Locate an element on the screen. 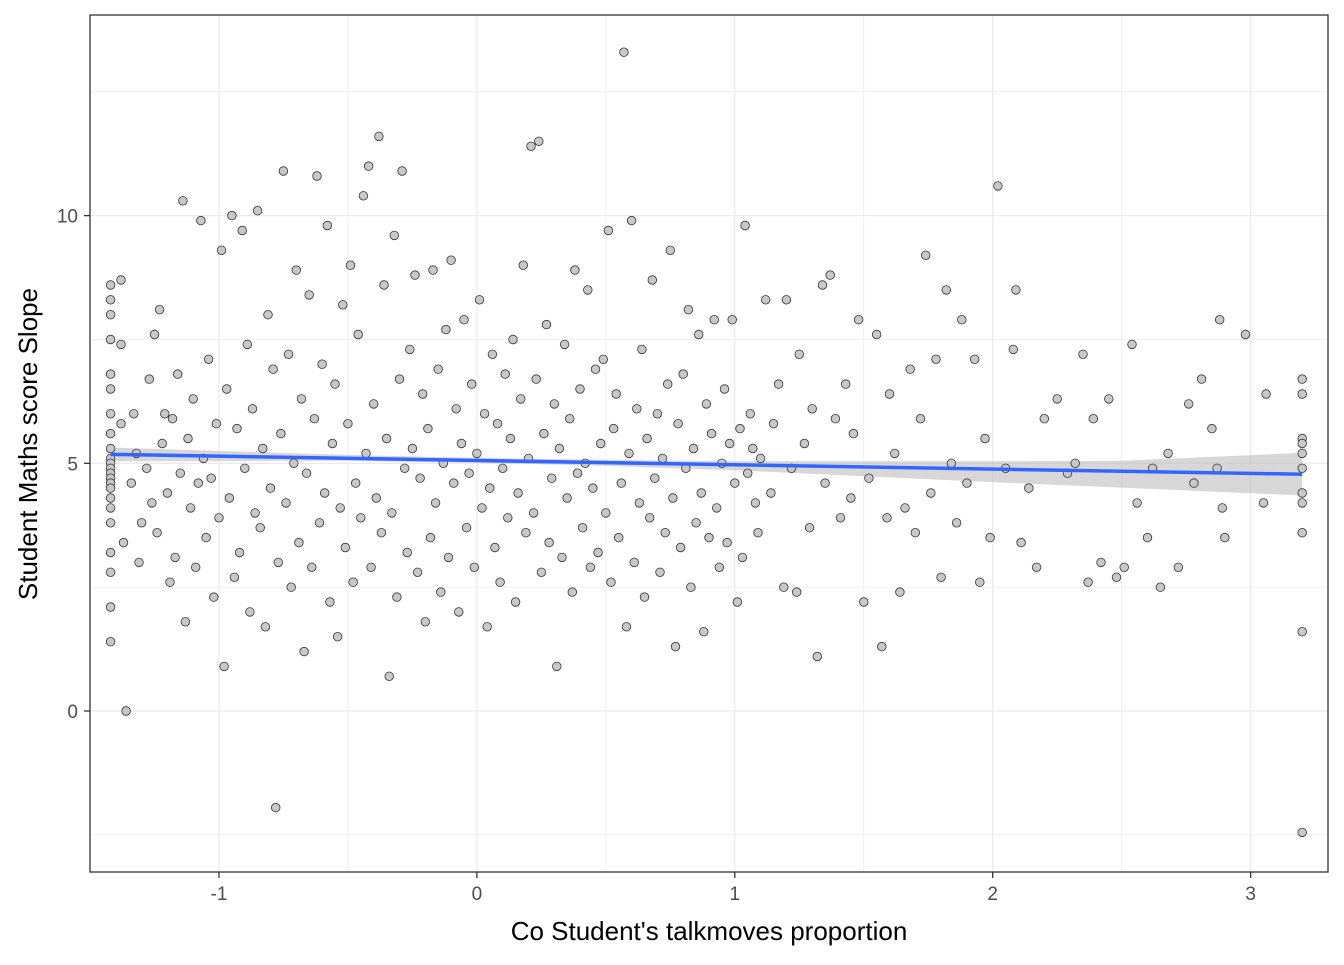  x-axis-title: Co Student's talkmoves proportion is located at coordinates (709, 931).